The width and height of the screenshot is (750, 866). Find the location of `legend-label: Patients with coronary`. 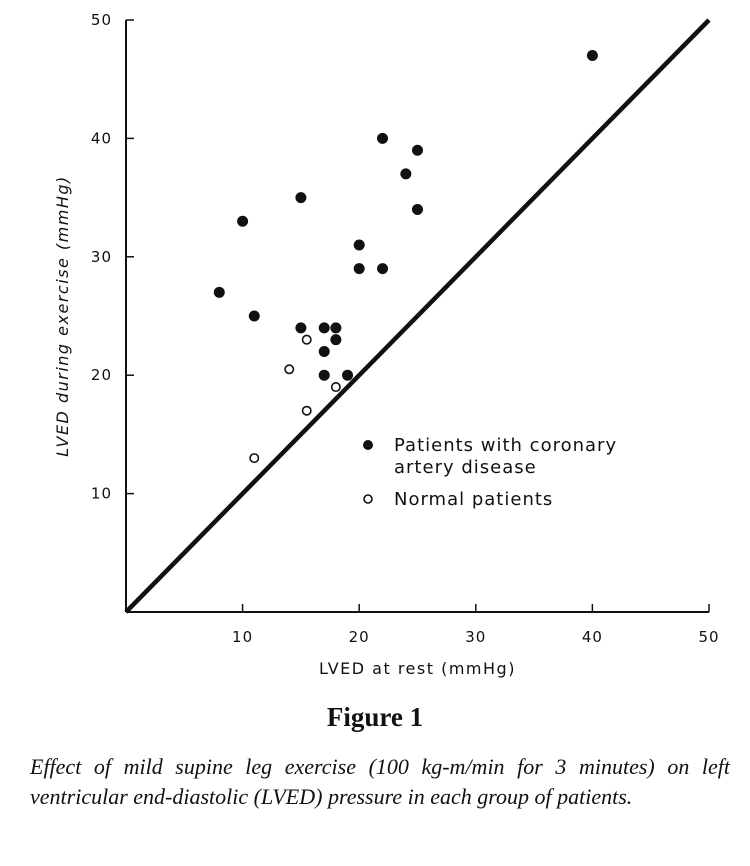

legend-label: Patients with coronary is located at coordinates (505, 445).